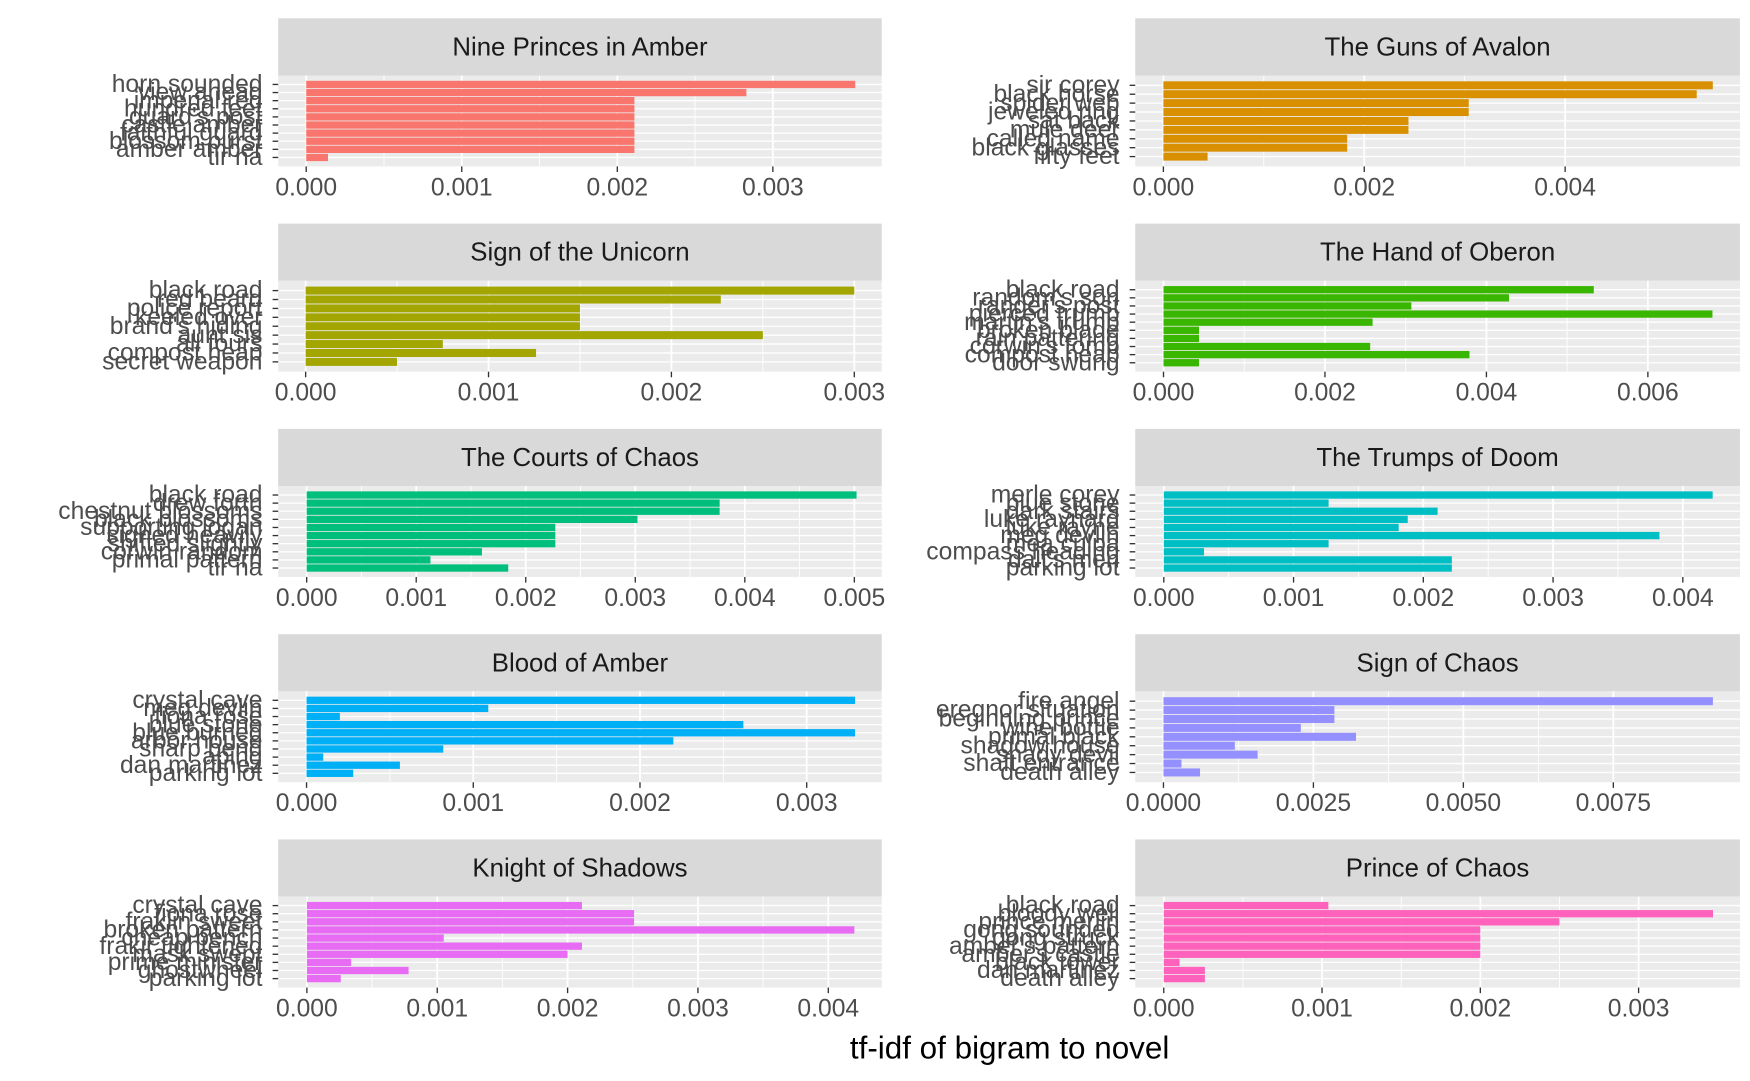 The image size is (1750, 1081). I want to click on y-category-label: supporting logan, so click(171, 527).